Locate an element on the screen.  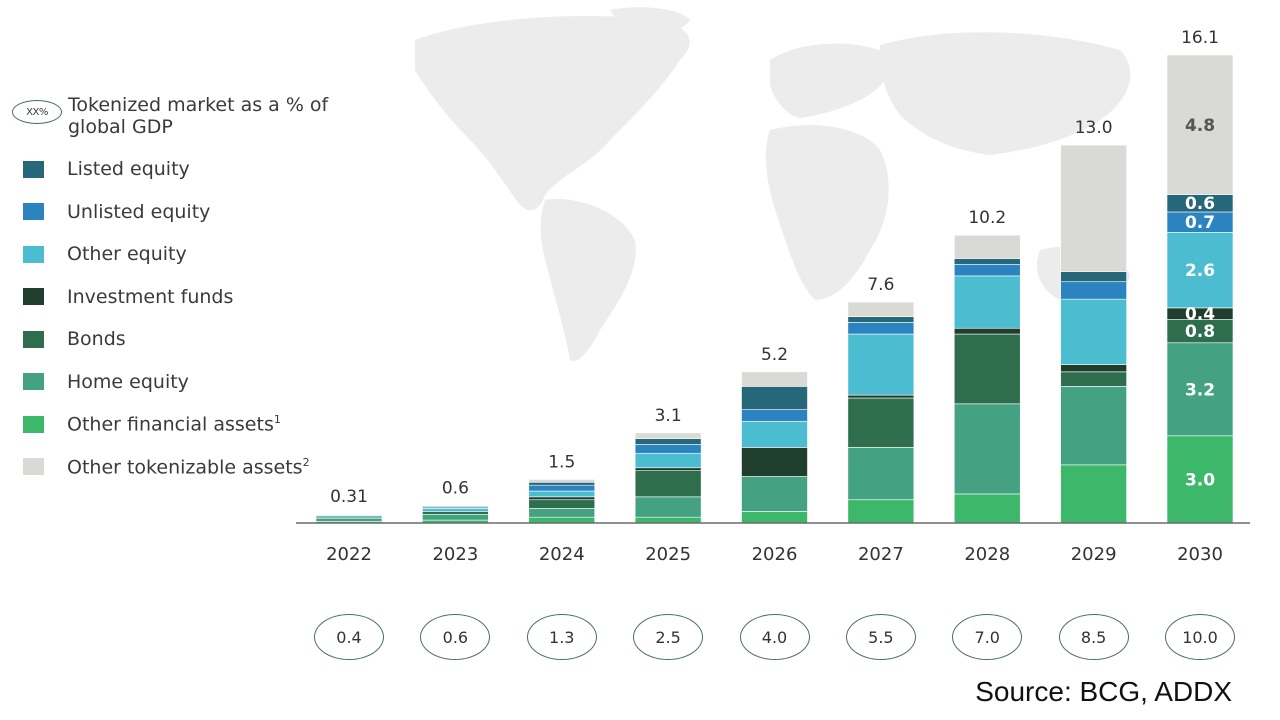
segment-value-label: 0.8 is located at coordinates (1200, 332).